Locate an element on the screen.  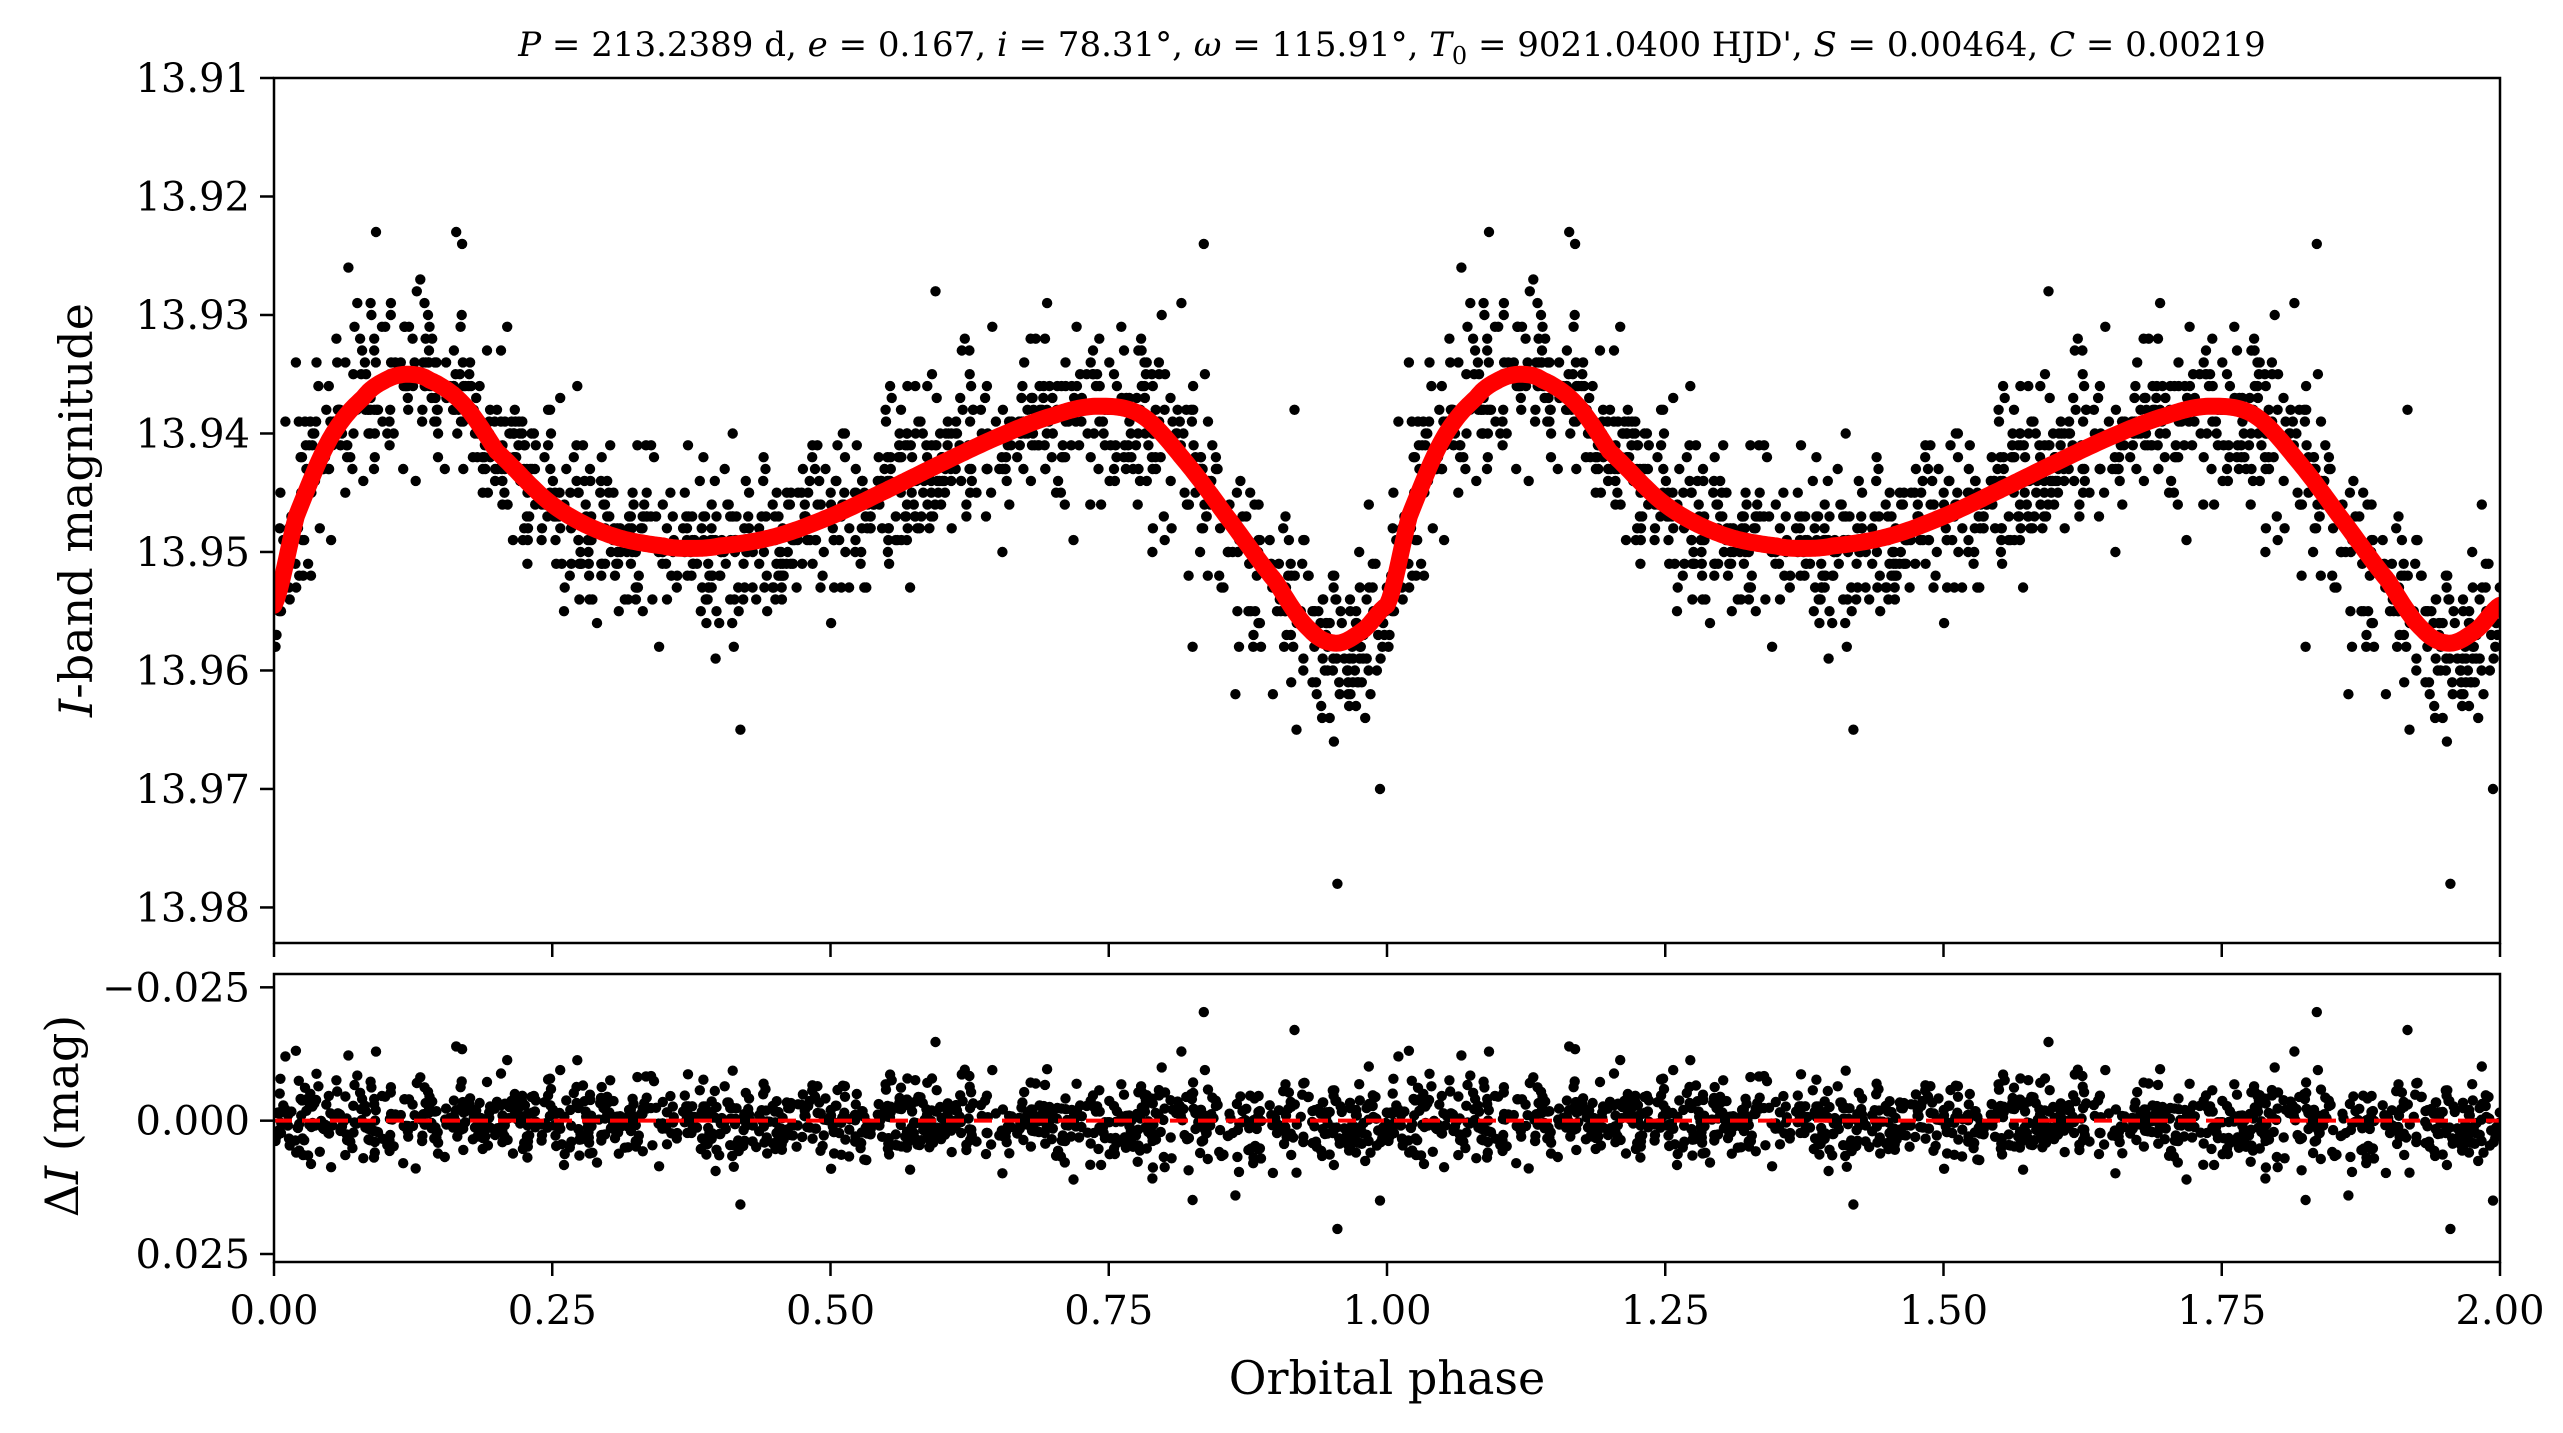
title-t-value: = 9021.0400 HJD', is located at coordinates (1640, 45).